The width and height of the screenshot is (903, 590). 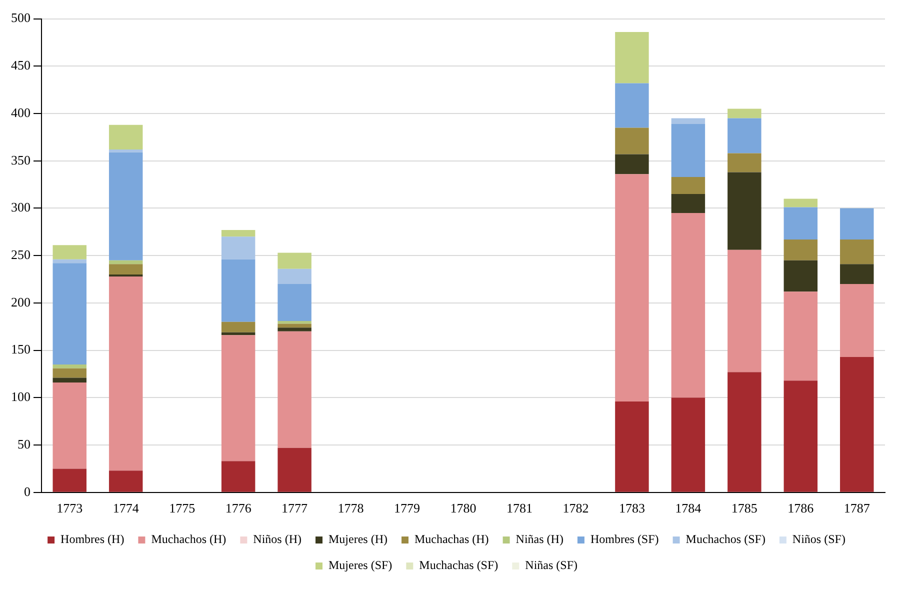 What do you see at coordinates (540, 539) in the screenshot?
I see `legend-label: Niñas (H)` at bounding box center [540, 539].